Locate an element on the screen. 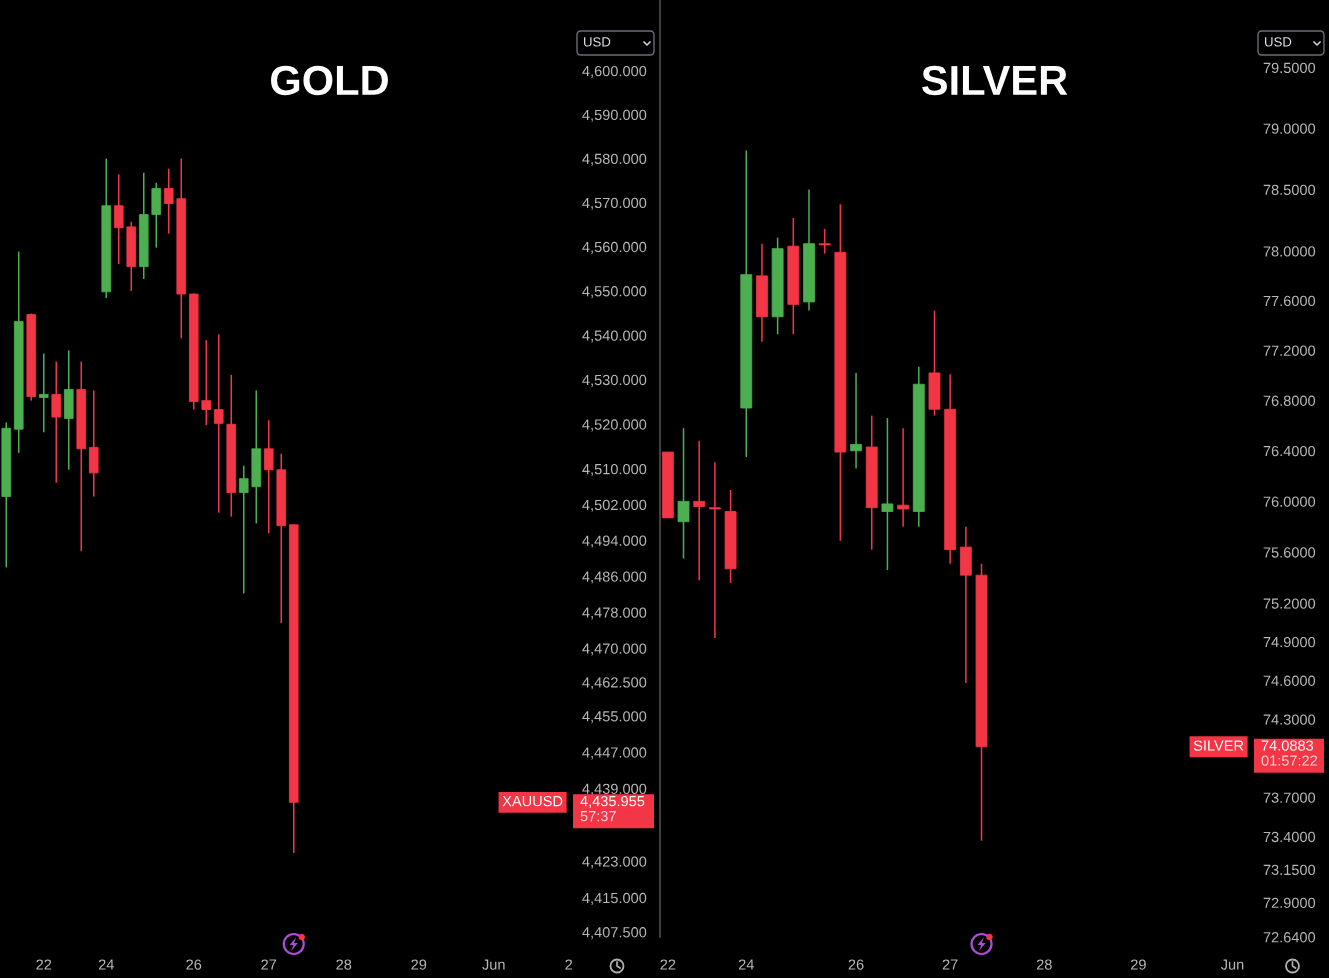 The image size is (1329, 978). y-tick-label: 4,560.000 is located at coordinates (614, 247).